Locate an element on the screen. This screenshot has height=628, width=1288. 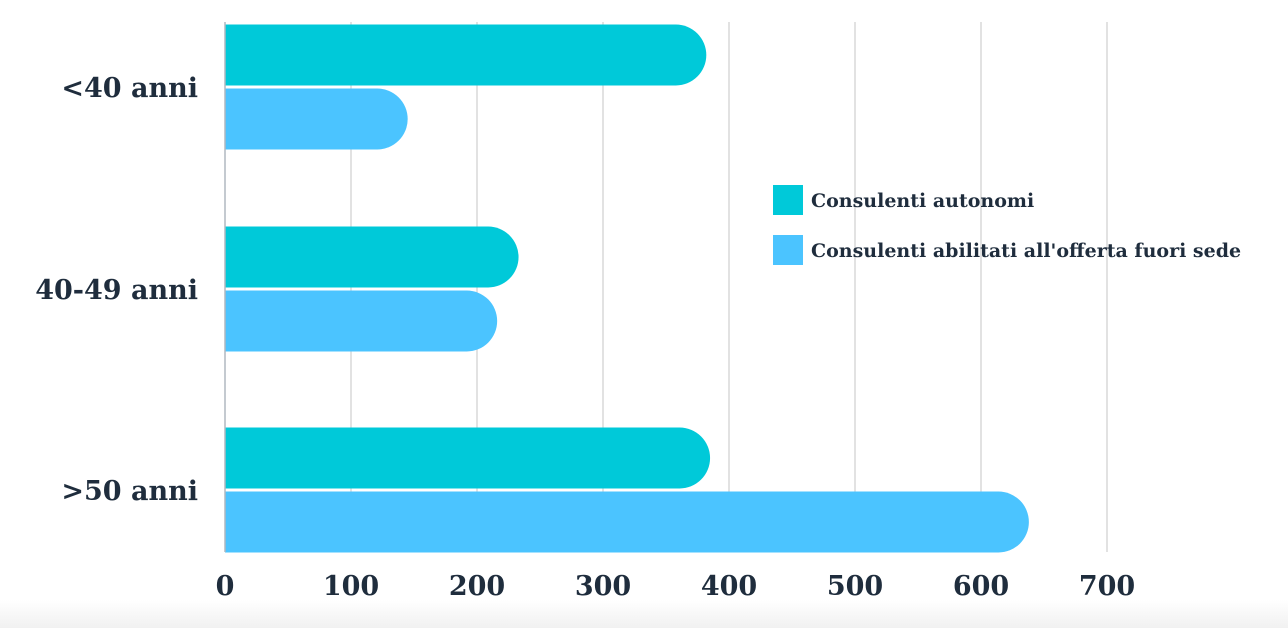
x-tick-label: 200 is located at coordinates (477, 586).